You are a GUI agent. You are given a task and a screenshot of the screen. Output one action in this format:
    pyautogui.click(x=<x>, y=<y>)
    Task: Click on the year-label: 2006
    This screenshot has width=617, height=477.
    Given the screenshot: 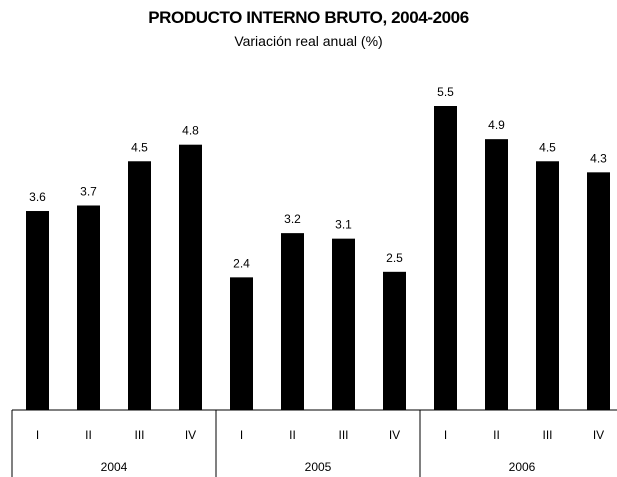 What is the action you would take?
    pyautogui.click(x=522, y=467)
    